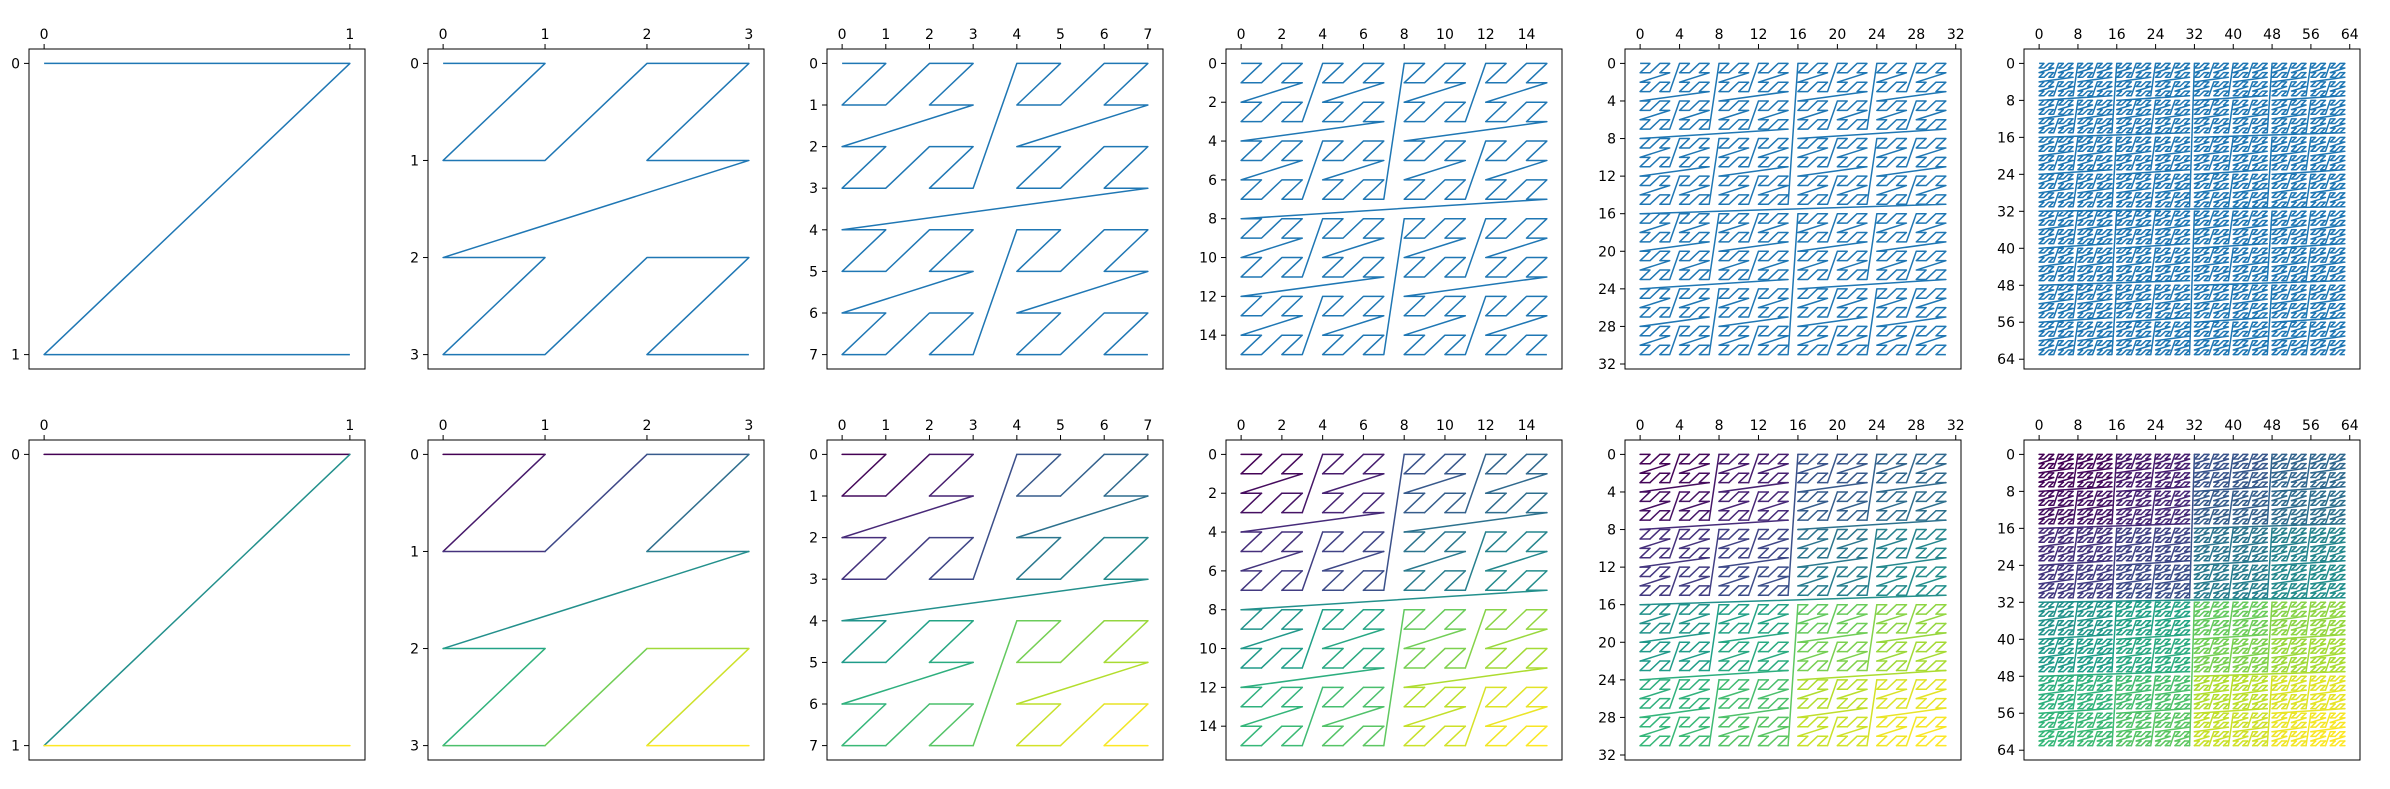 This screenshot has height=789, width=2390. What do you see at coordinates (1104, 35) in the screenshot?
I see `x-tick-label: 6` at bounding box center [1104, 35].